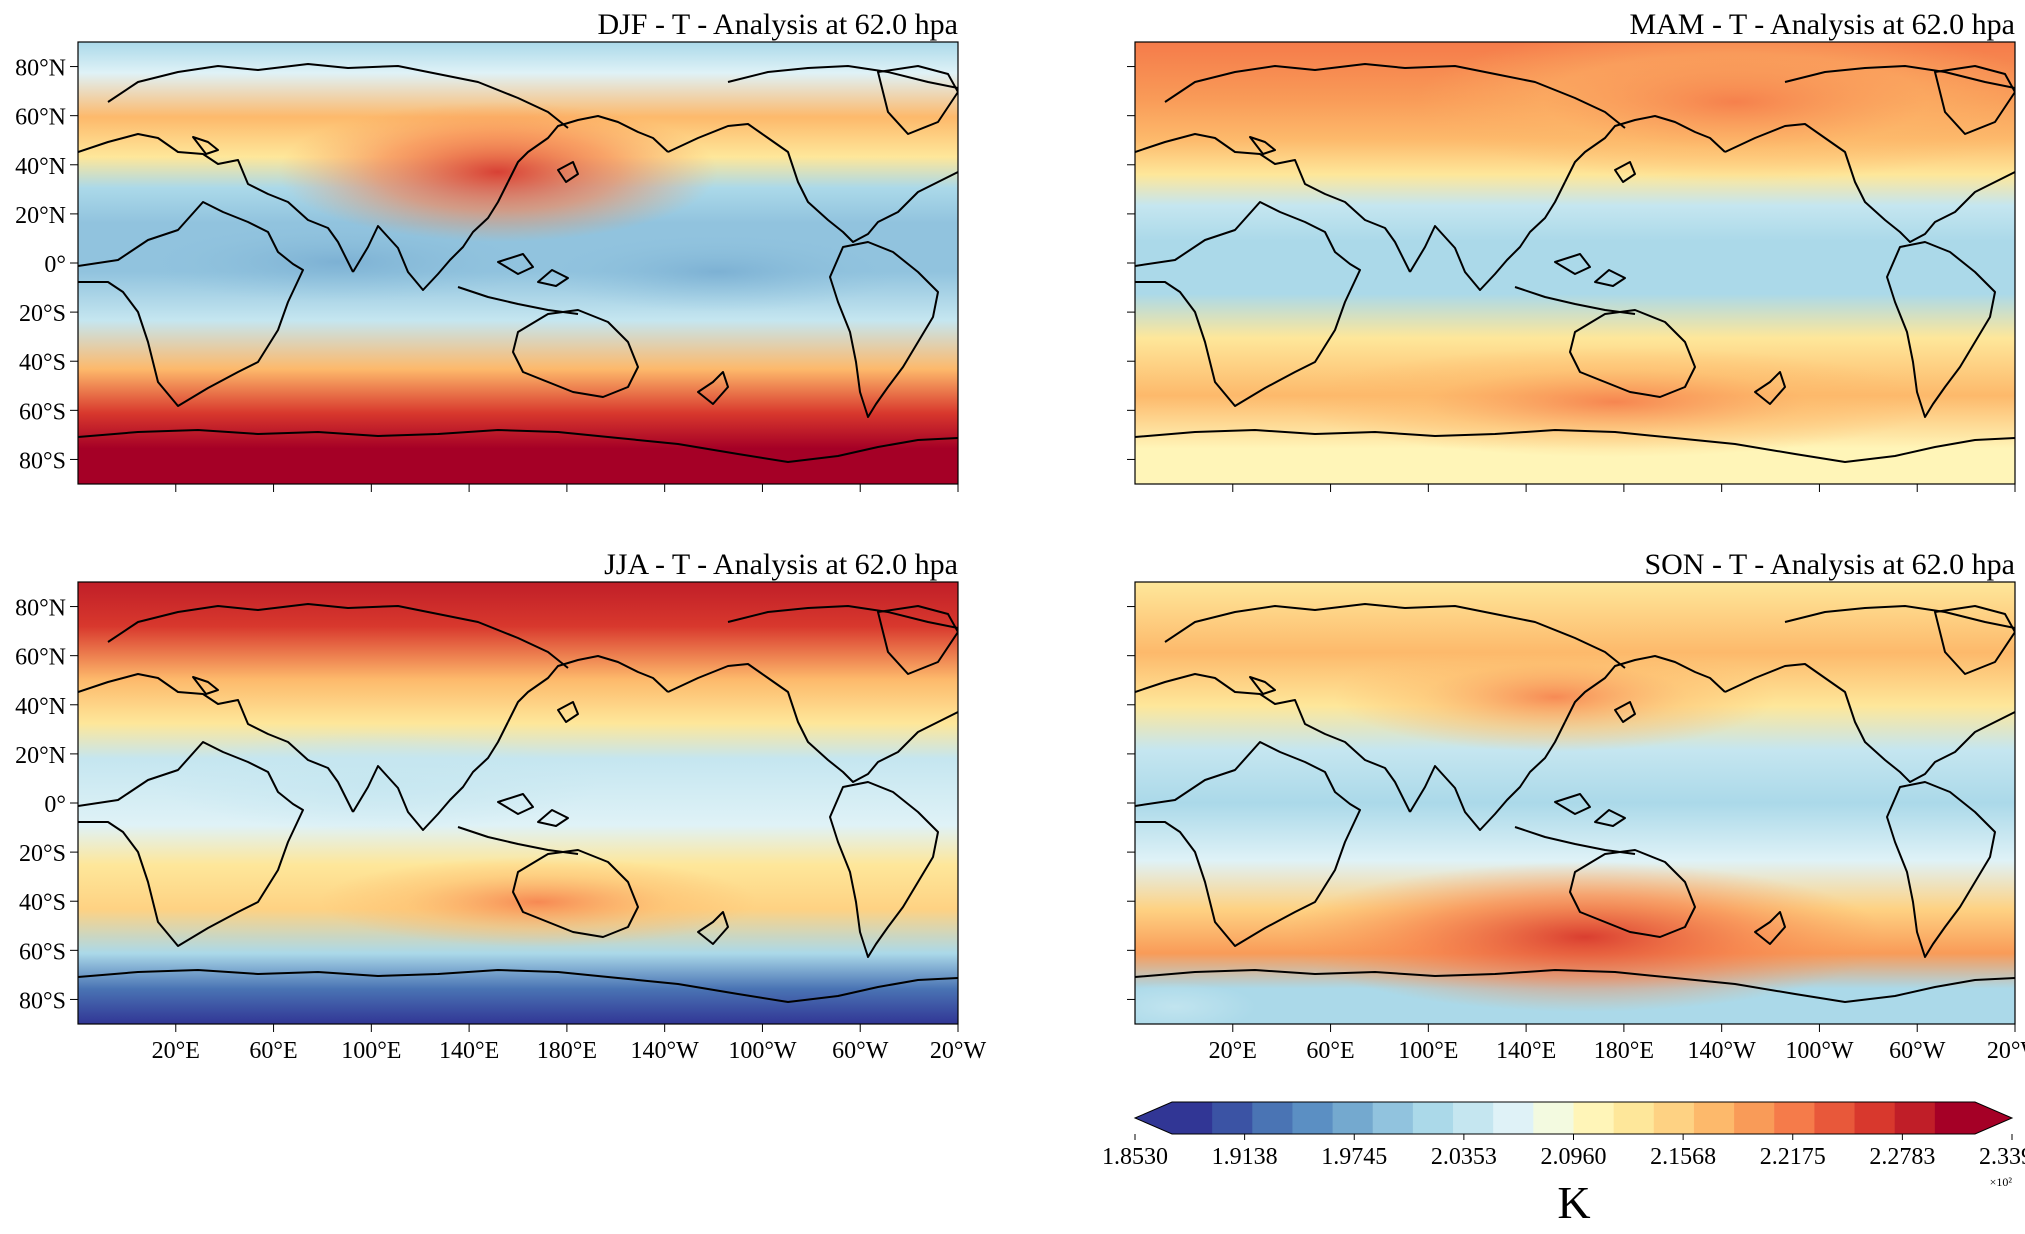 This screenshot has height=1234, width=2025. Describe the element at coordinates (1354, 1157) in the screenshot. I see `colorbar-tick-label: 1.9745` at that location.